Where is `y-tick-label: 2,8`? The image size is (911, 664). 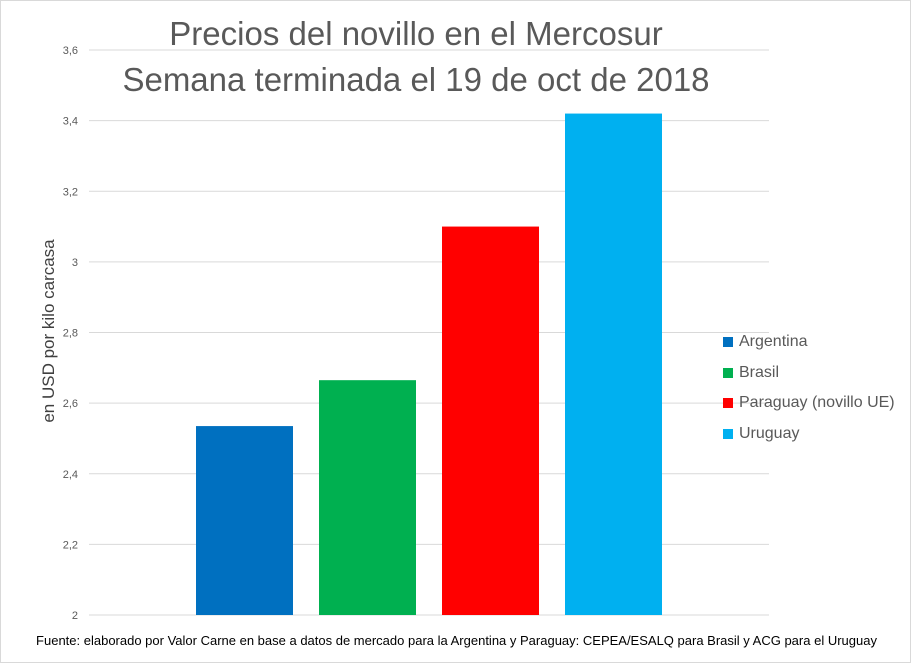
y-tick-label: 2,8 is located at coordinates (70, 334).